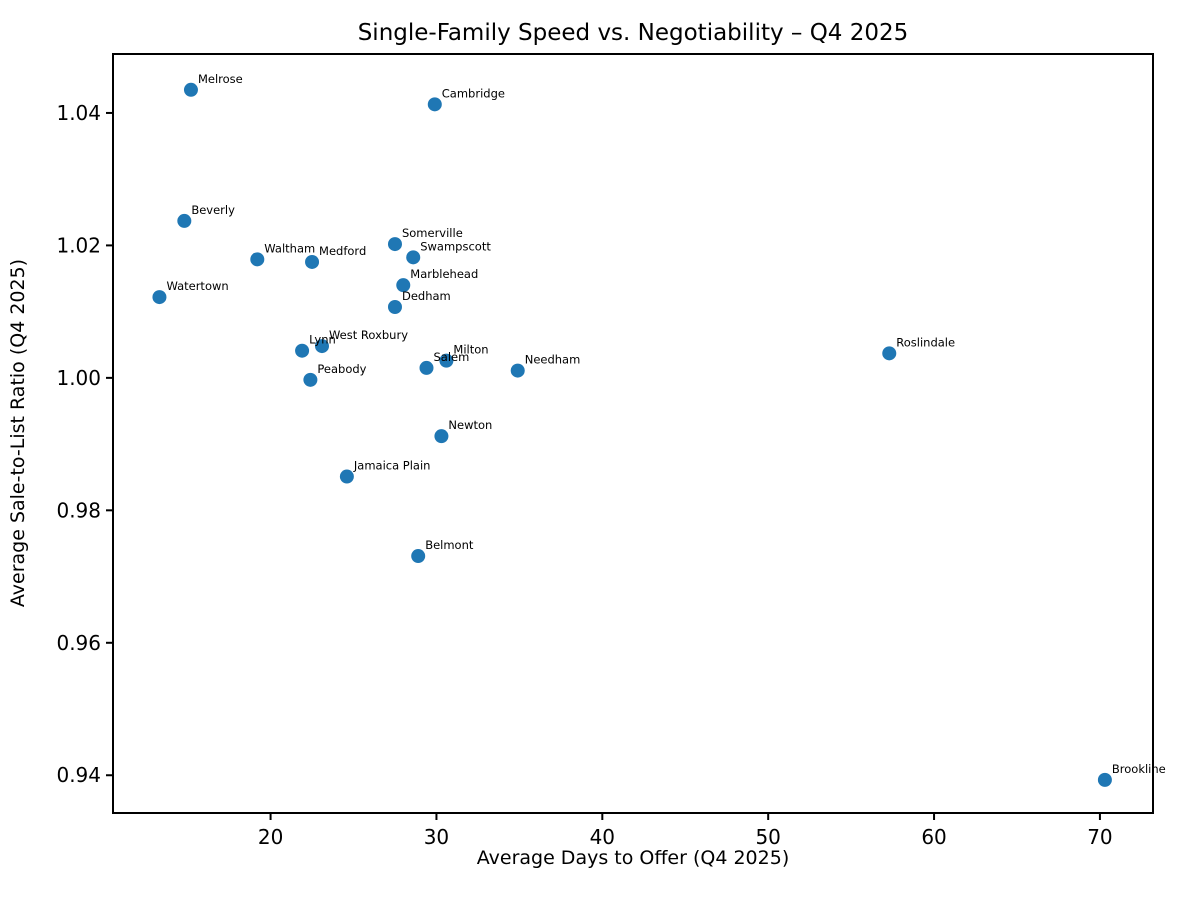 Image resolution: width=1200 pixels, height=900 pixels. What do you see at coordinates (368, 335) in the screenshot?
I see `data-point-label: West Roxbury` at bounding box center [368, 335].